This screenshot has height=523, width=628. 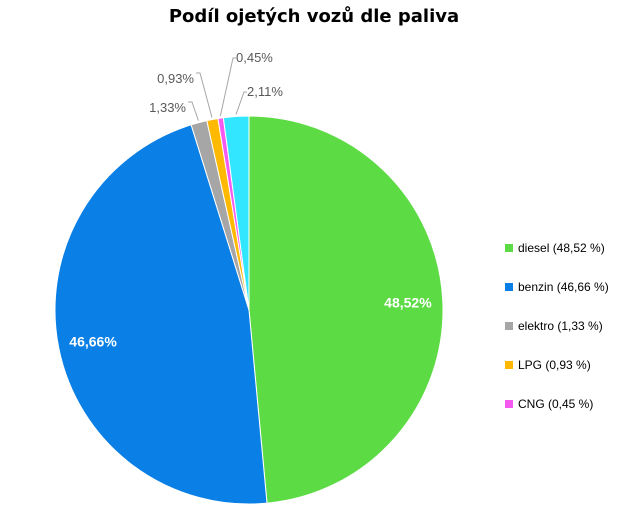 I want to click on legend-item-1: benzin (46,66 %), so click(x=557, y=286).